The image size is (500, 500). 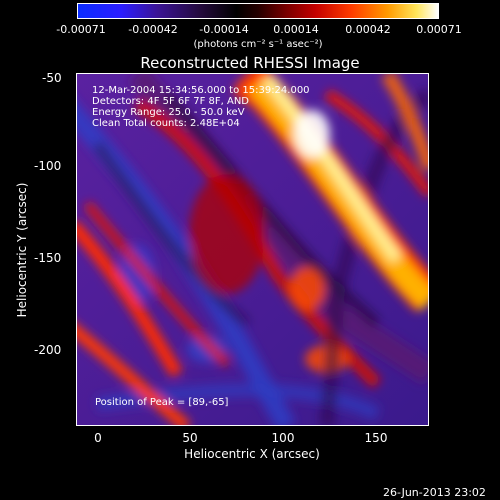 What do you see at coordinates (258, 44) in the screenshot?
I see `colorbar-unit-label: (photons cm⁻² s⁻¹ asec⁻²)` at bounding box center [258, 44].